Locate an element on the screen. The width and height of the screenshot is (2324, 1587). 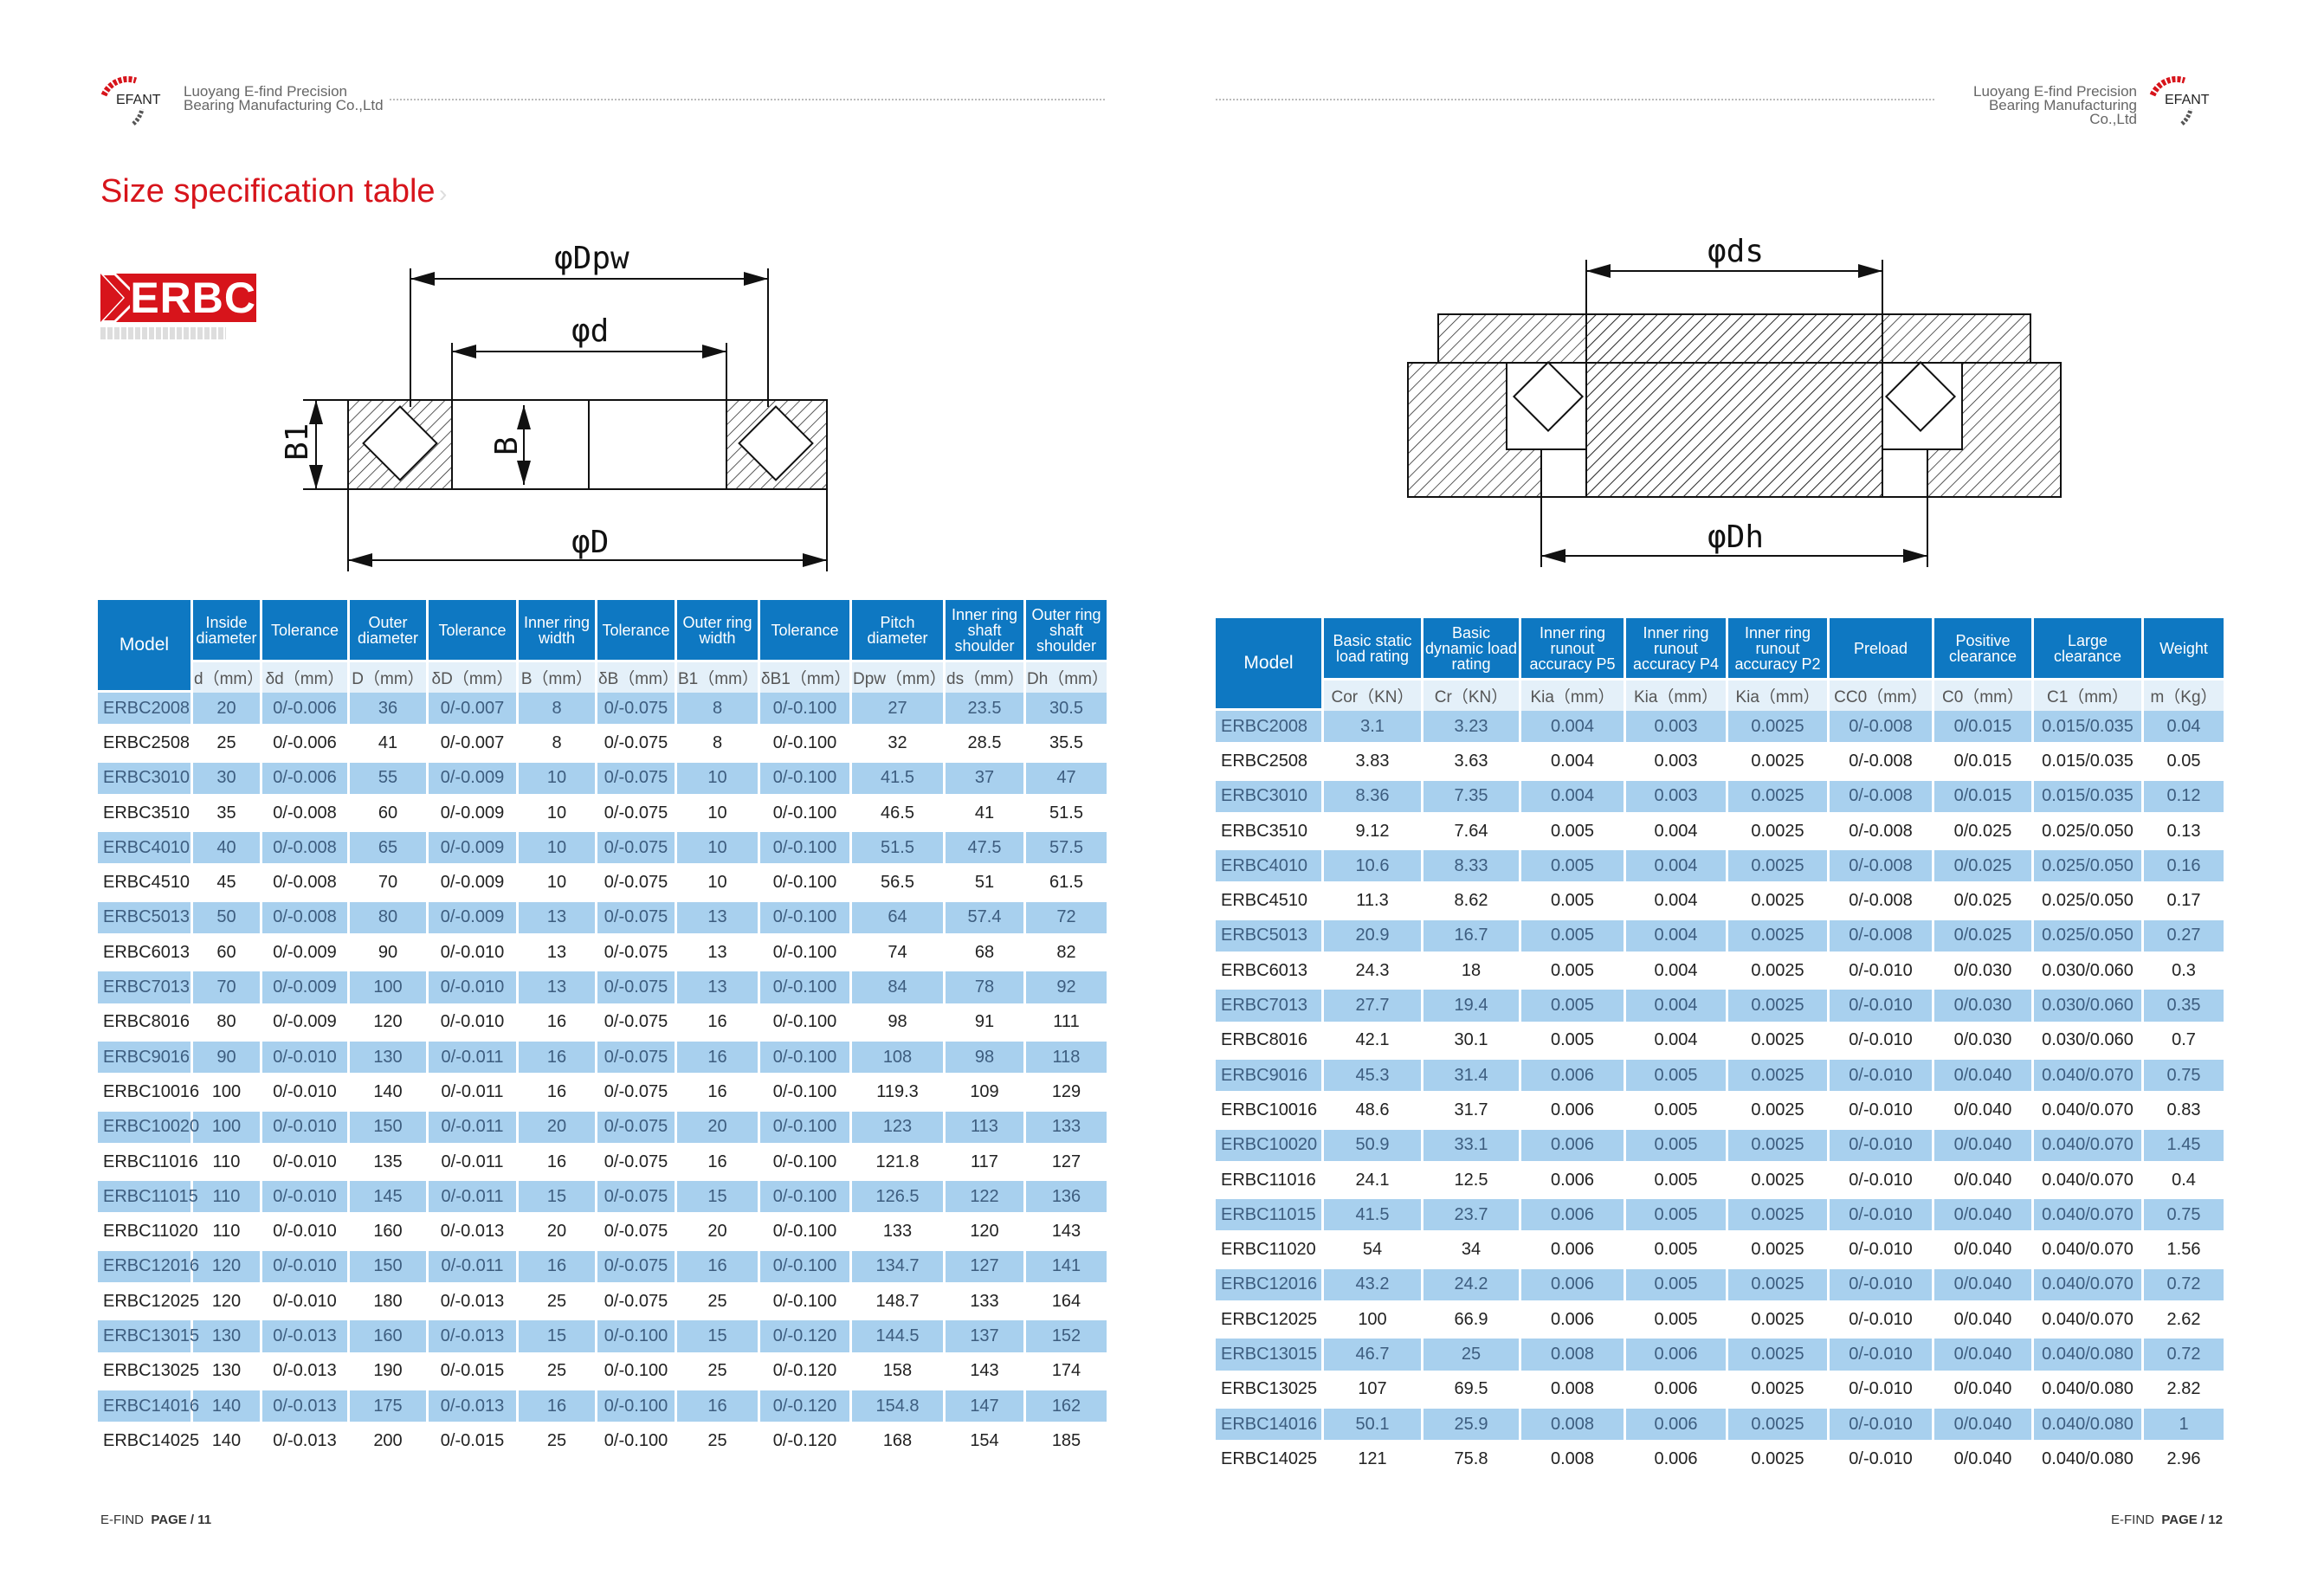
column-unit: Kia（mm） is located at coordinates (1779, 696).